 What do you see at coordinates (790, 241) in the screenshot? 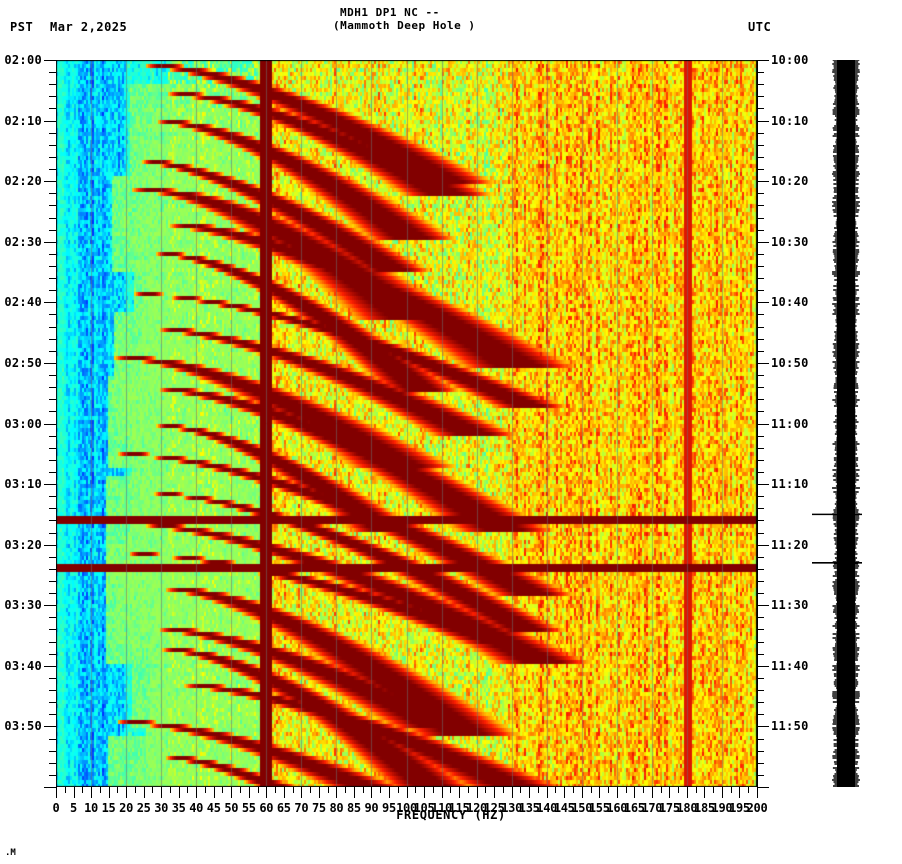
I see `time-label-utc: 10:30` at bounding box center [790, 241].